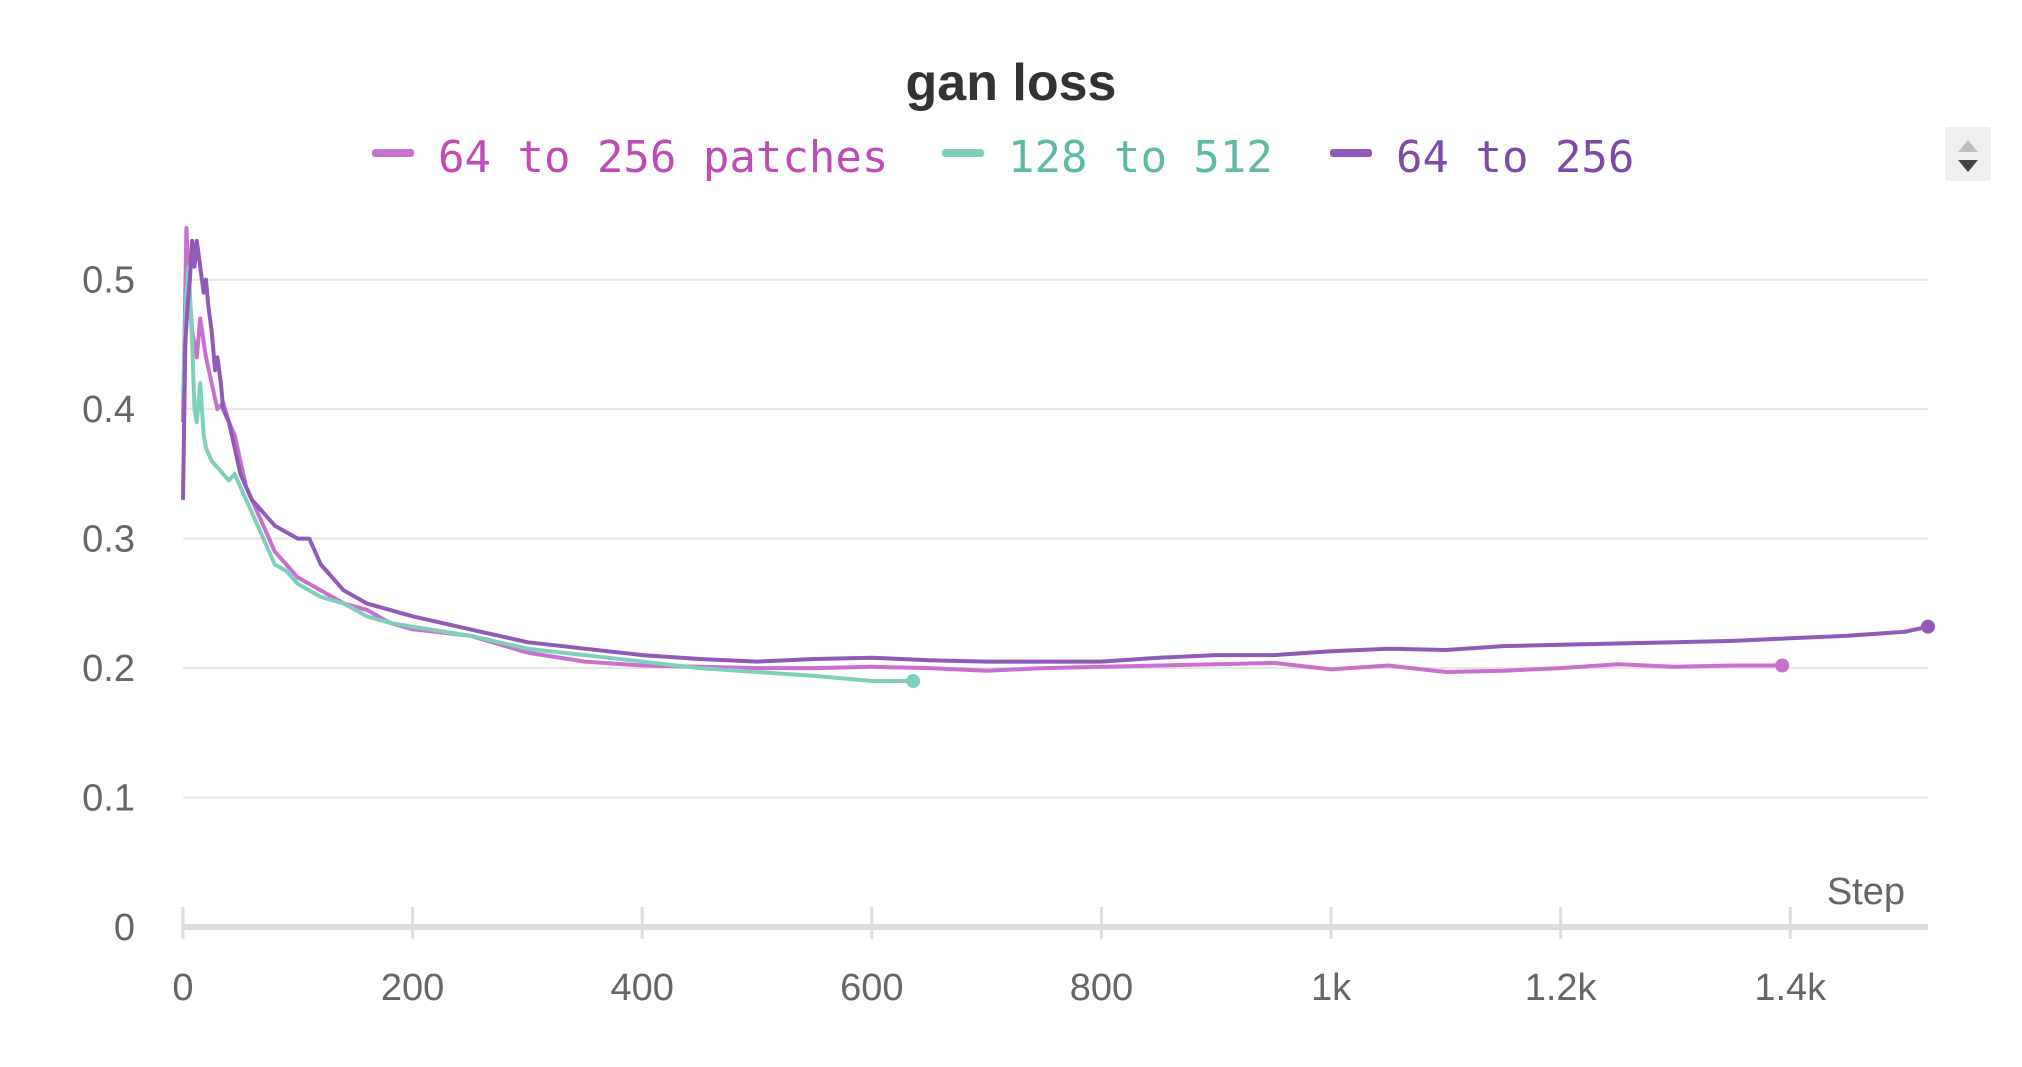 Image resolution: width=2022 pixels, height=1067 pixels. I want to click on y-tick-label: 0.3, so click(108, 540).